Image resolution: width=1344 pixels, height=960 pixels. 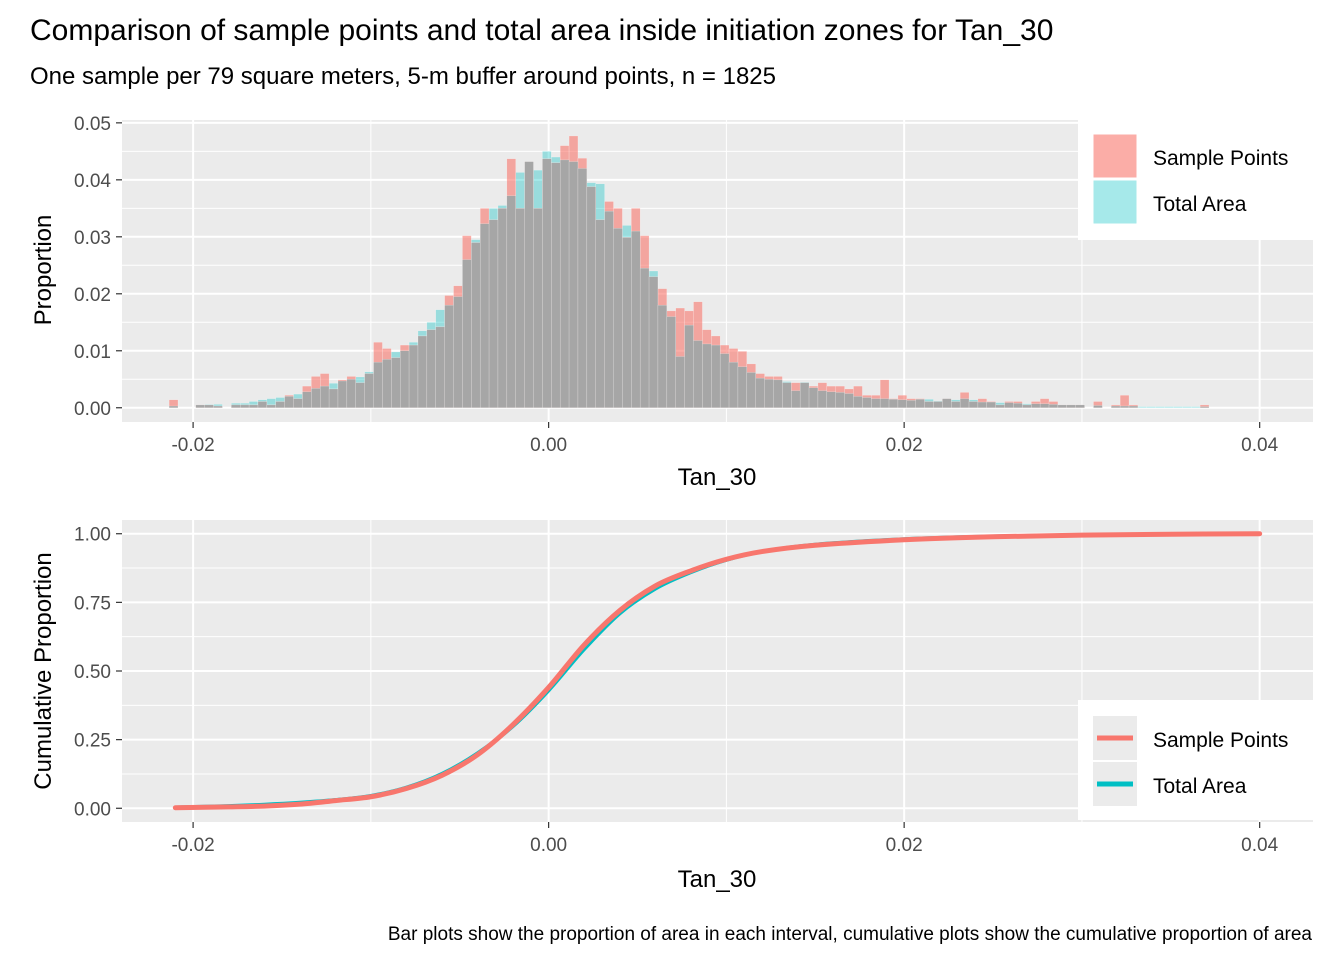 What do you see at coordinates (92, 741) in the screenshot?
I see `cumulative-y-tick-label: 0.25` at bounding box center [92, 741].